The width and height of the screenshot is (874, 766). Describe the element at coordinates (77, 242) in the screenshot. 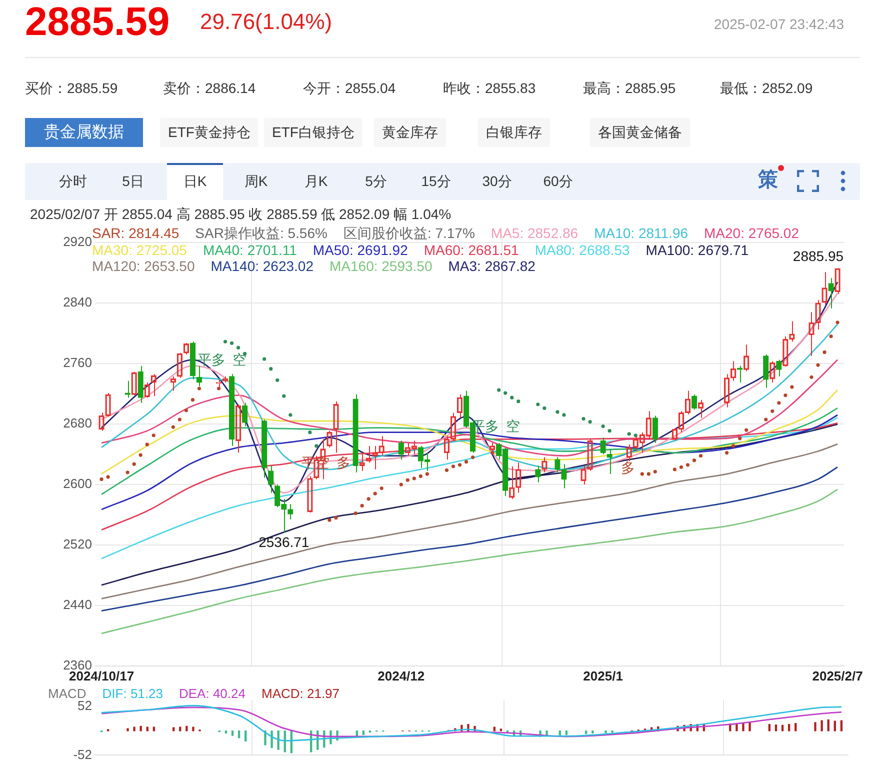

I see `y-tick-label: 2920` at that location.